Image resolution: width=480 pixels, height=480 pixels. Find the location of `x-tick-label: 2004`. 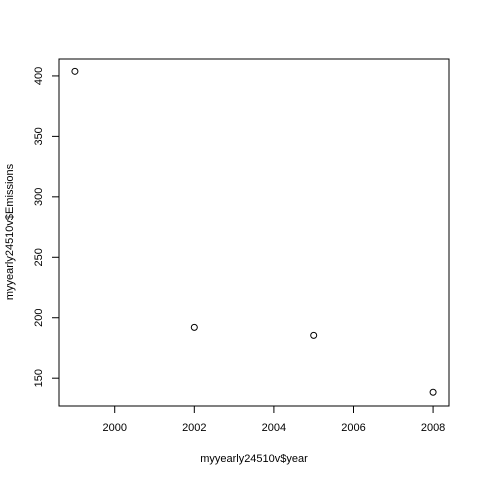

x-tick-label: 2004 is located at coordinates (274, 428).